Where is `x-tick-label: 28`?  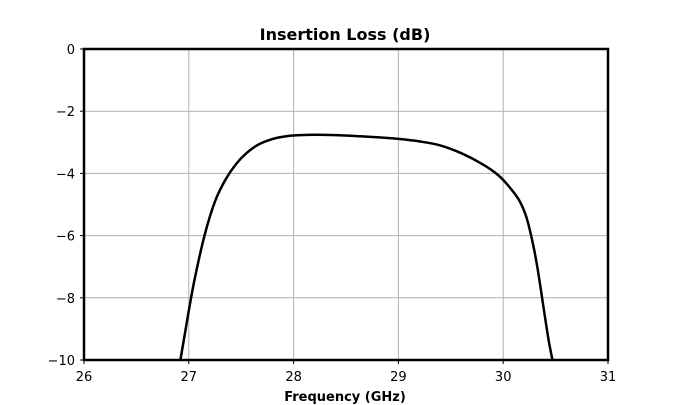 x-tick-label: 28 is located at coordinates (293, 377).